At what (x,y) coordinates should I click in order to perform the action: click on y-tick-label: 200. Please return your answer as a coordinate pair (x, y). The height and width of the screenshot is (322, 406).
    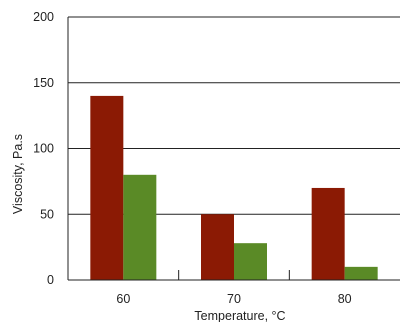
    Looking at the image, I should click on (43, 17).